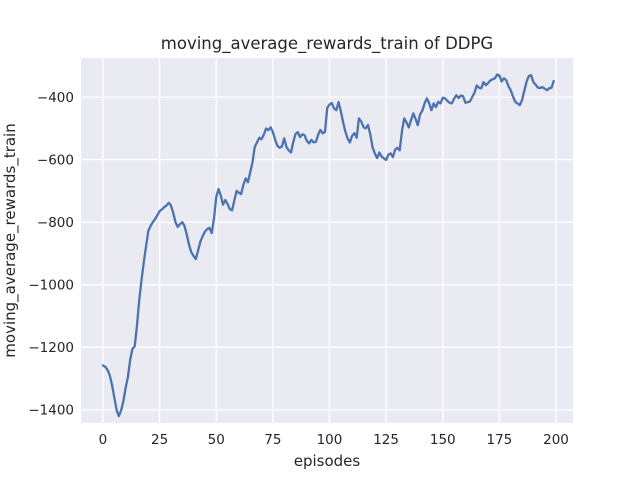 Image resolution: width=640 pixels, height=480 pixels. Describe the element at coordinates (443, 440) in the screenshot. I see `svg-text: 150` at that location.